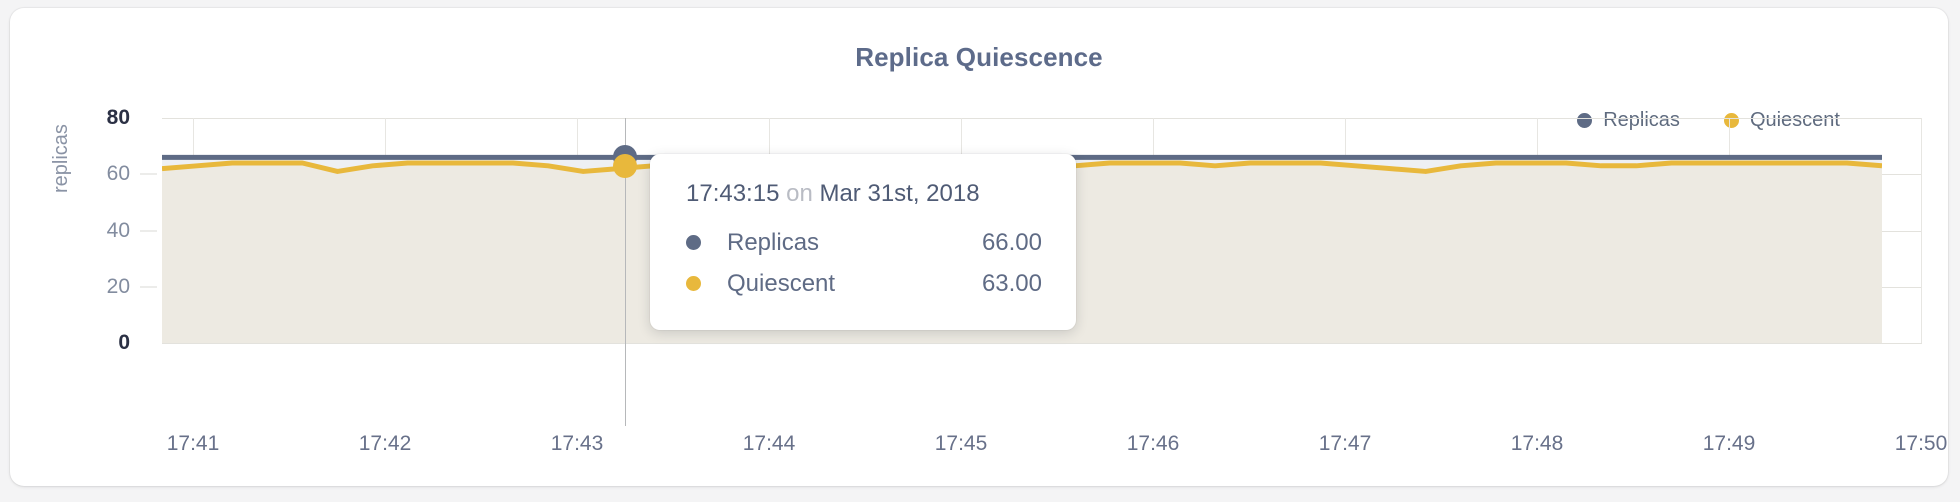  What do you see at coordinates (577, 443) in the screenshot?
I see `x-axis-tick-label: 17:43` at bounding box center [577, 443].